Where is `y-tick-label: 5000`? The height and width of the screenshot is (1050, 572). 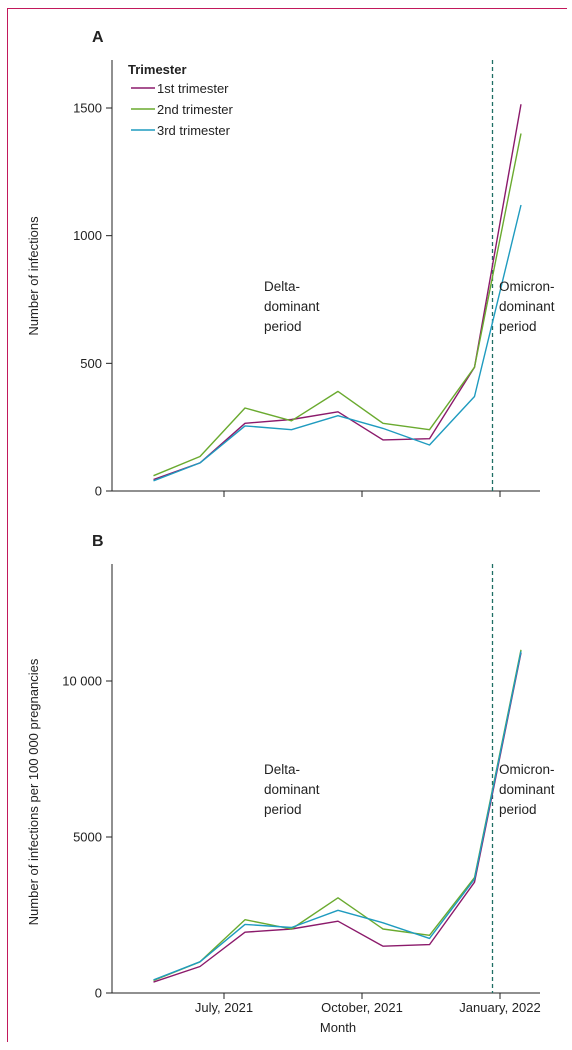
y-tick-label: 5000 is located at coordinates (87, 837).